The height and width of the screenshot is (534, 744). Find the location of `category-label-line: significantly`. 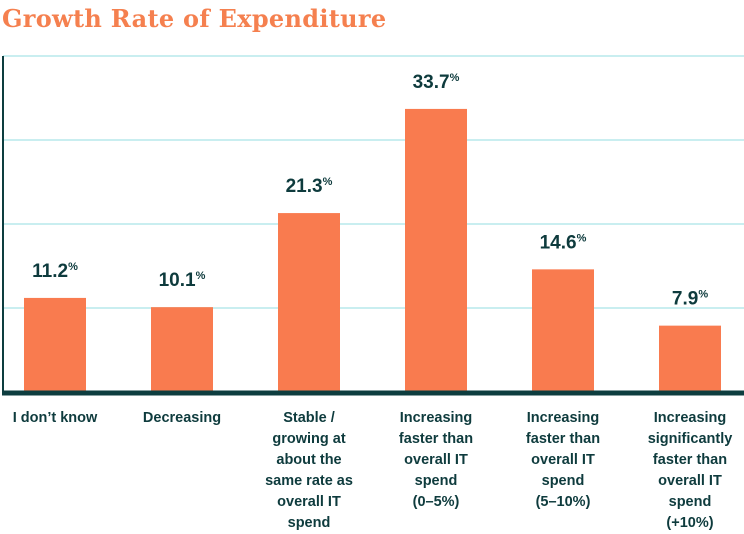

category-label-line: significantly is located at coordinates (690, 439).